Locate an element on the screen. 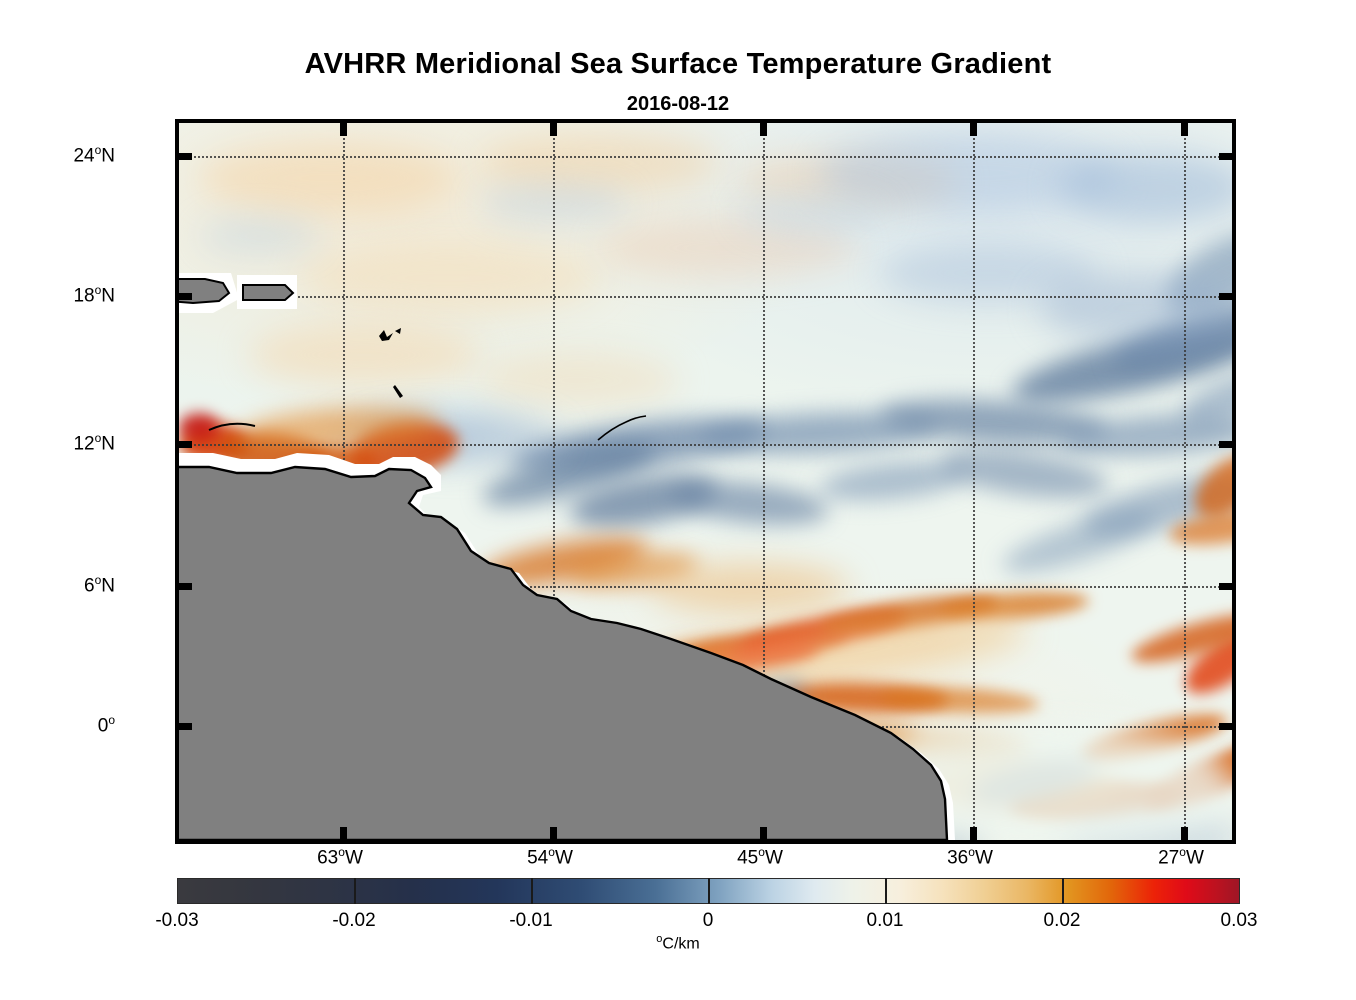 This screenshot has height=1000, width=1356. gridline-lat-12N is located at coordinates (705, 445).